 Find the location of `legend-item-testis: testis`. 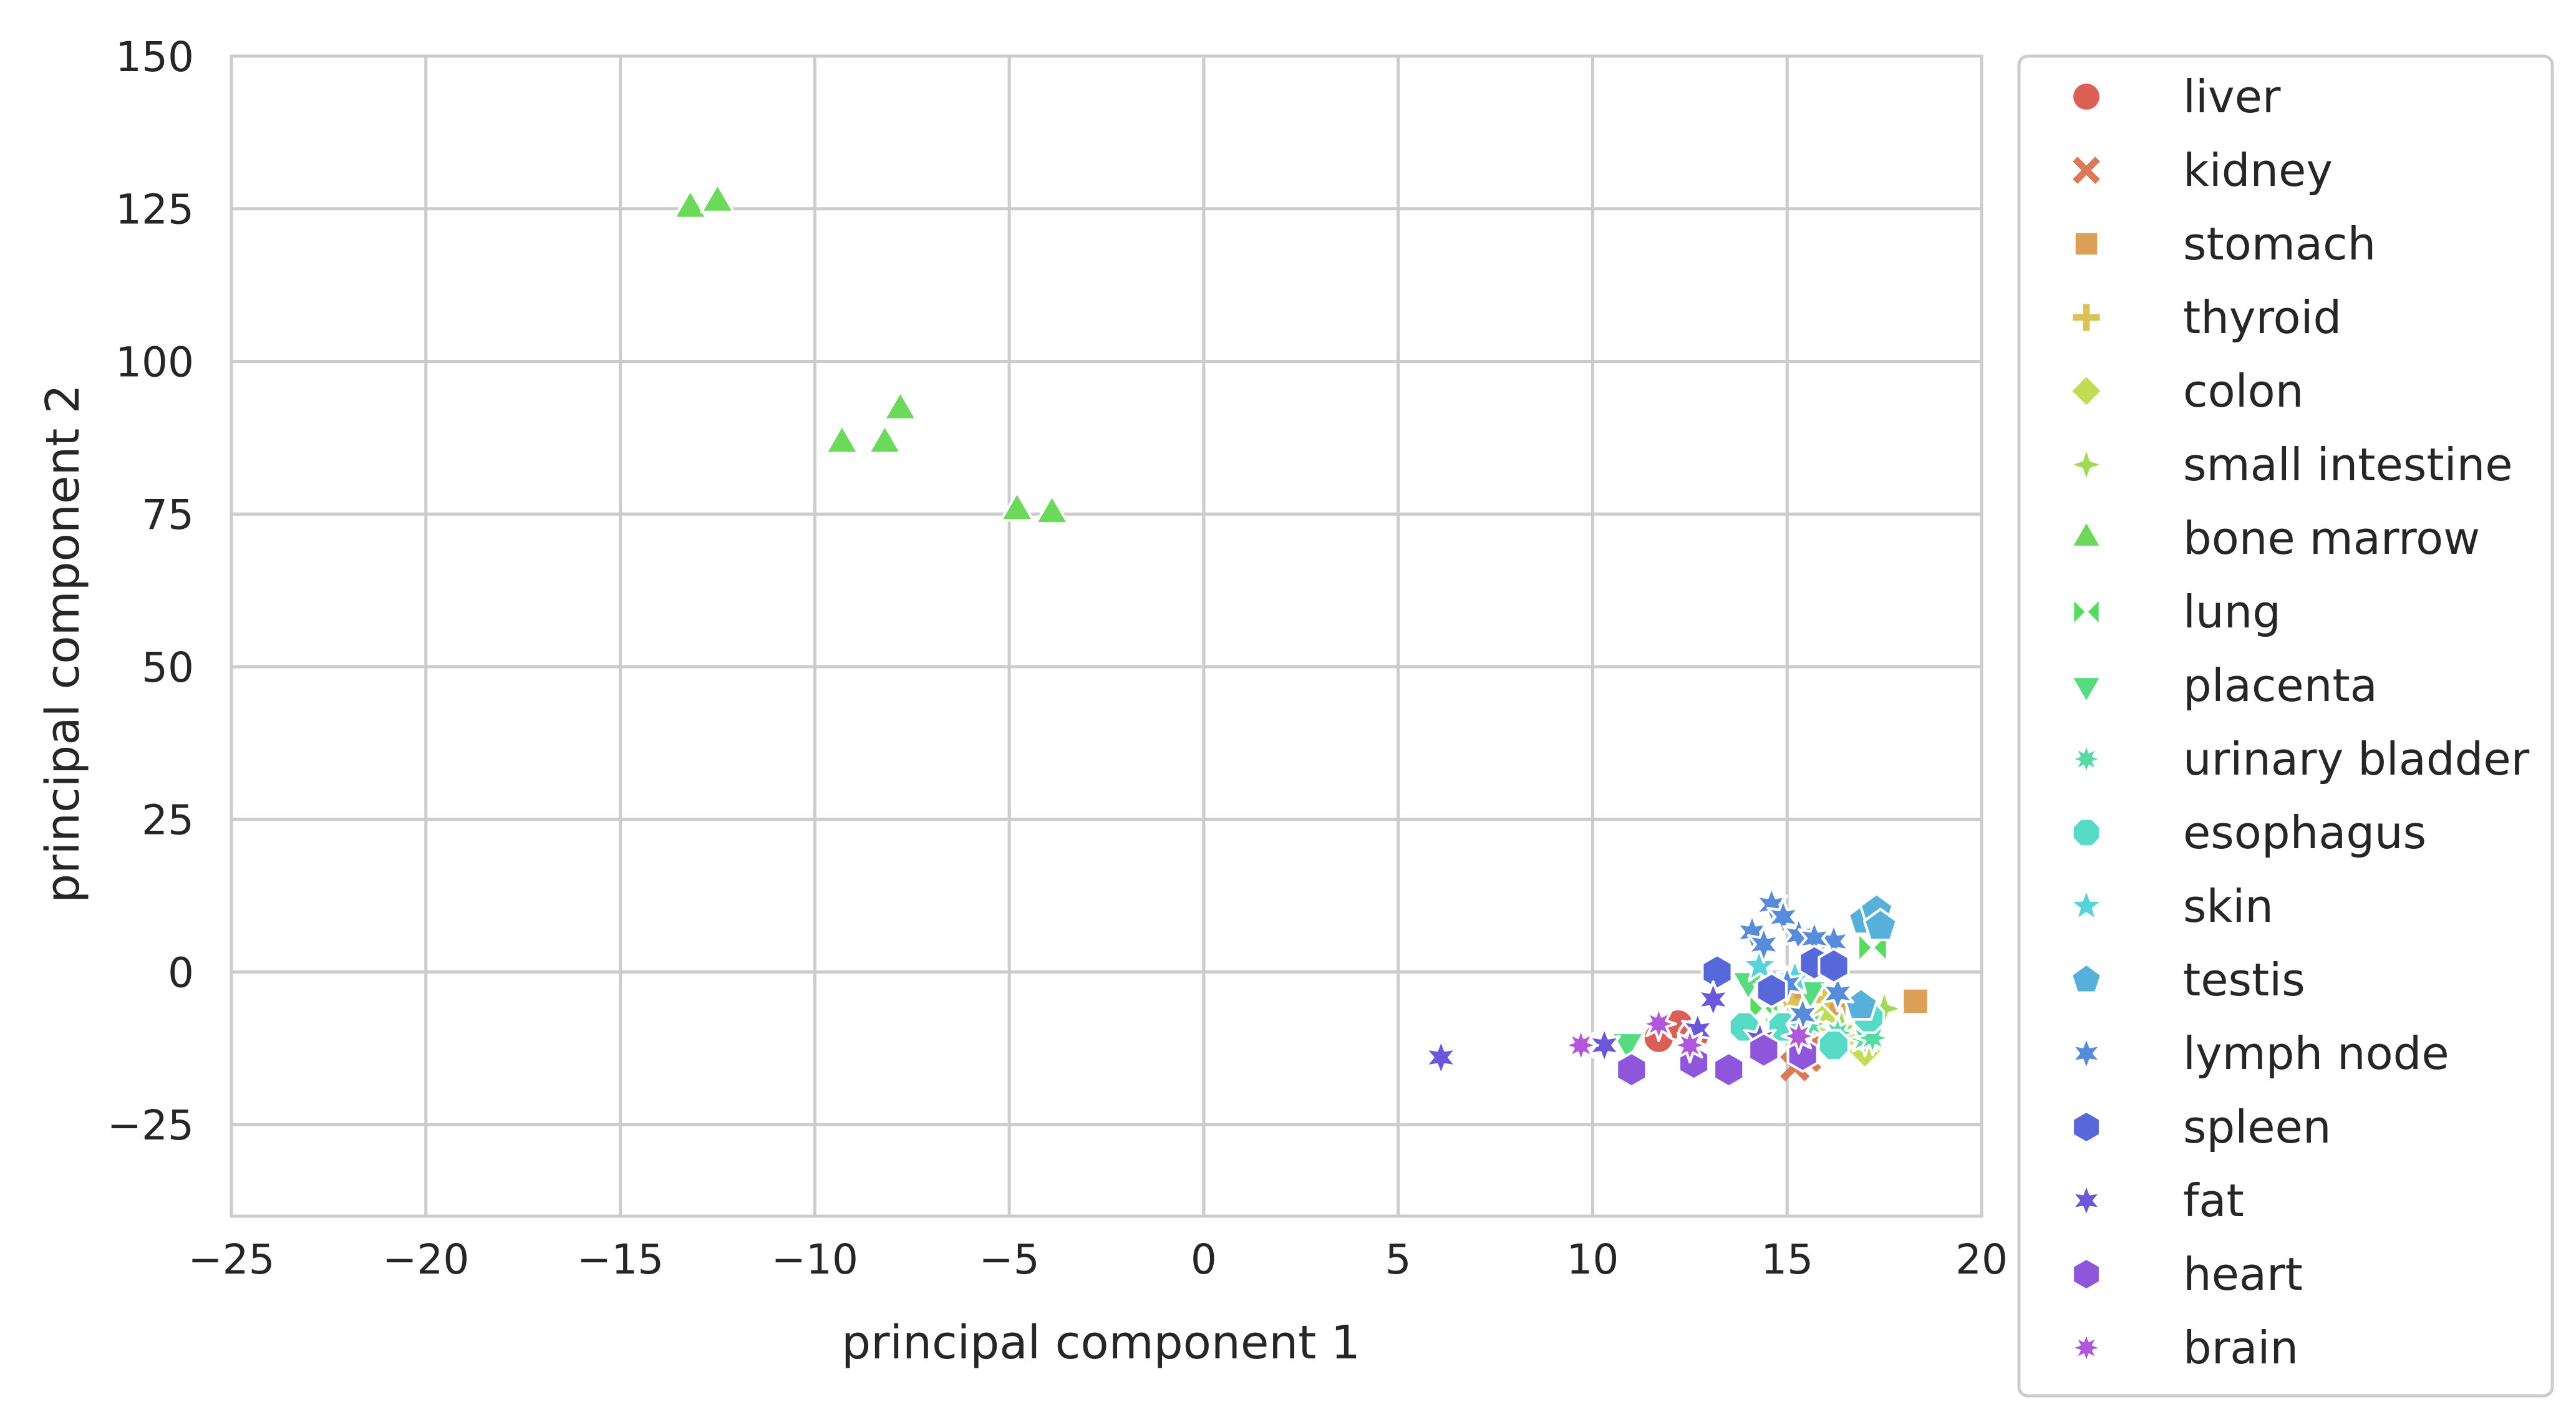

legend-item-testis: testis is located at coordinates (2187, 980).